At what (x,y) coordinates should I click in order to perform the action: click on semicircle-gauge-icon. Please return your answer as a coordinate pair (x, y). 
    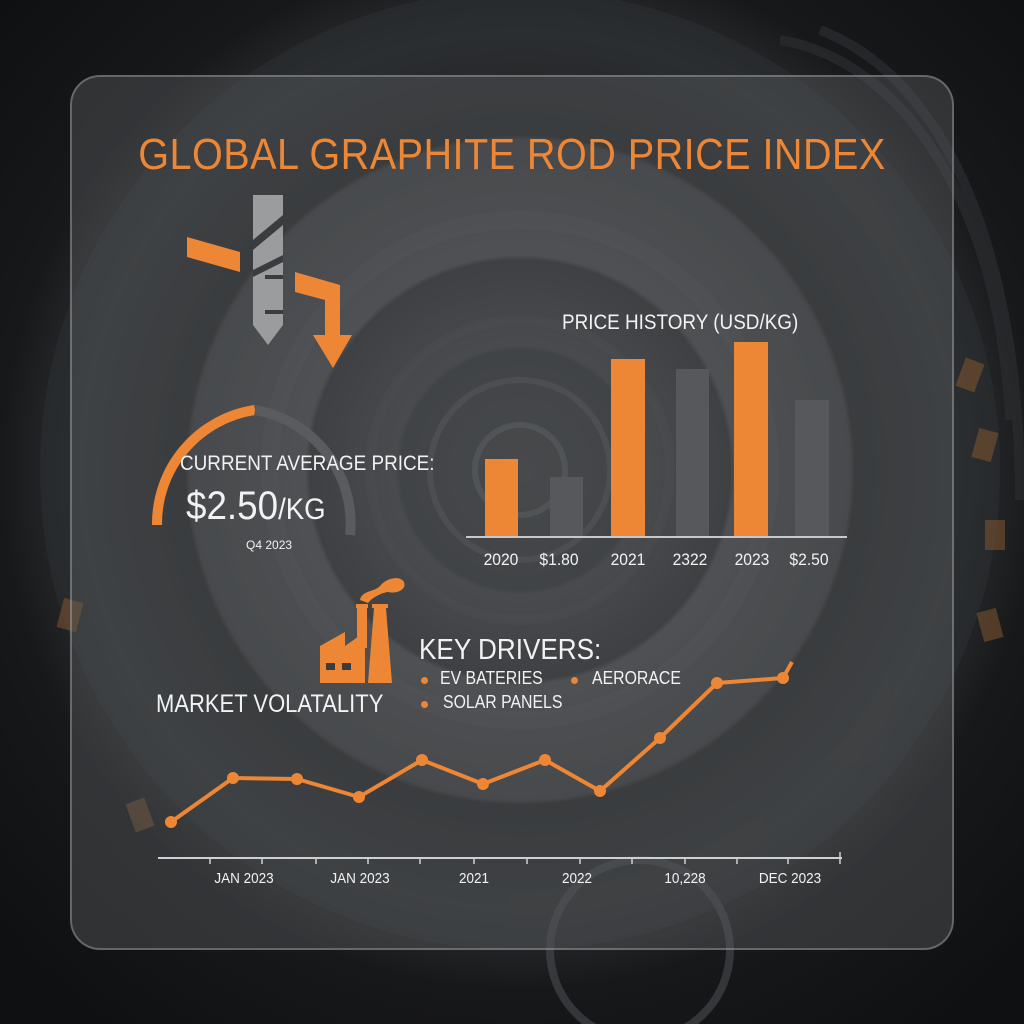
    Looking at the image, I should click on (253, 470).